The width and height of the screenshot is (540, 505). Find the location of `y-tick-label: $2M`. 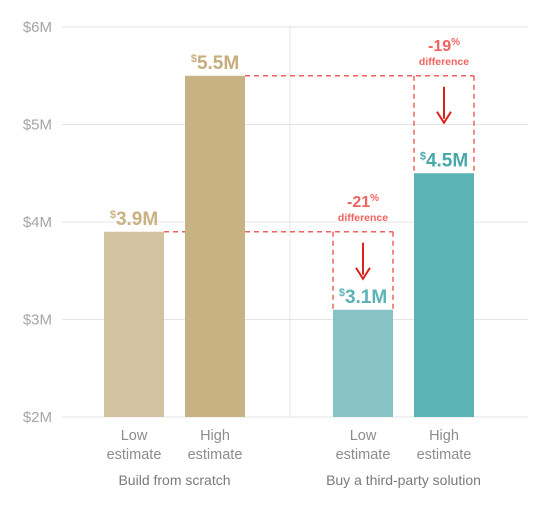

y-tick-label: $2M is located at coordinates (37, 417).